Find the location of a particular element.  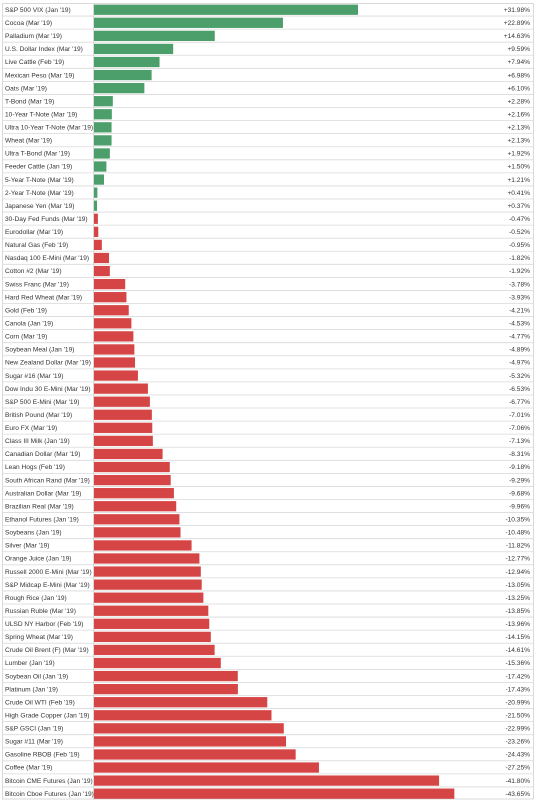

value-label: +2.28% is located at coordinates (518, 101).